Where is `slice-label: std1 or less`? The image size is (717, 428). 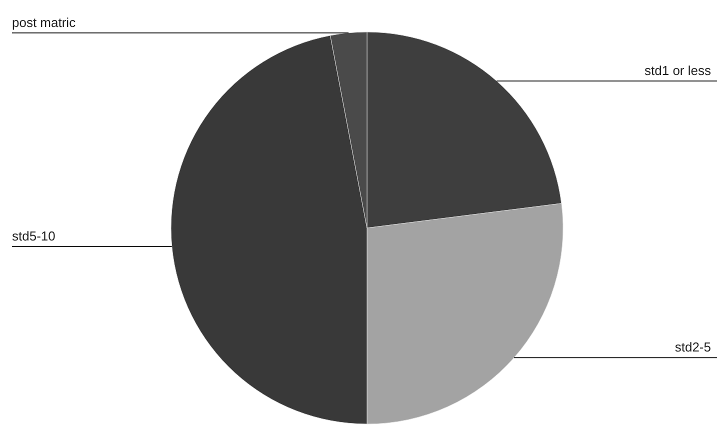 slice-label: std1 or less is located at coordinates (678, 70).